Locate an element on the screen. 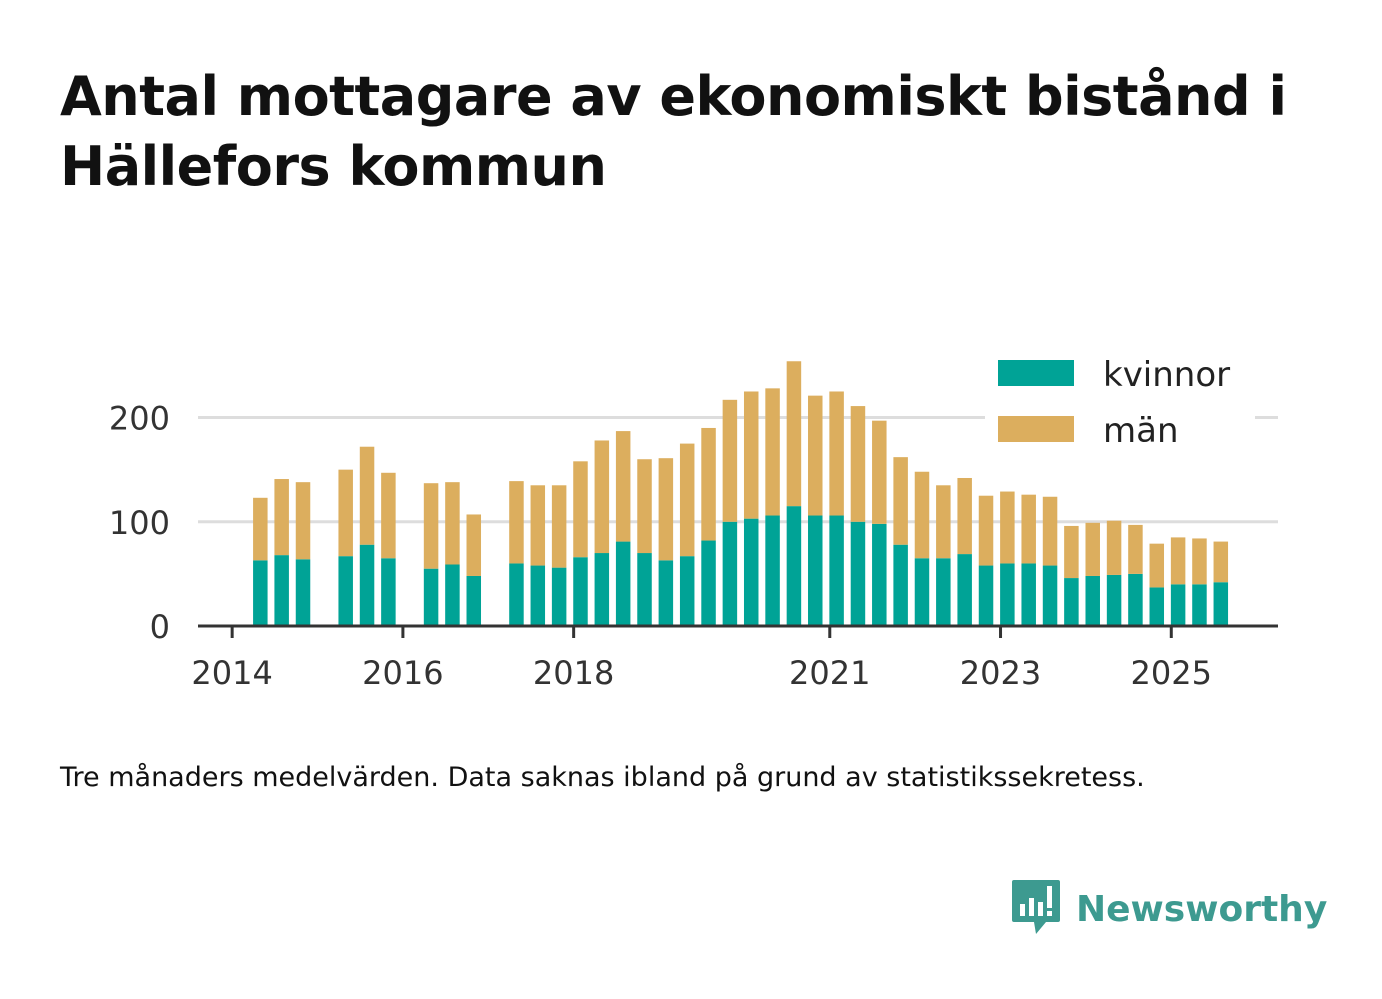 This screenshot has height=999, width=1382. x-tick-label: 2021 is located at coordinates (829, 673).